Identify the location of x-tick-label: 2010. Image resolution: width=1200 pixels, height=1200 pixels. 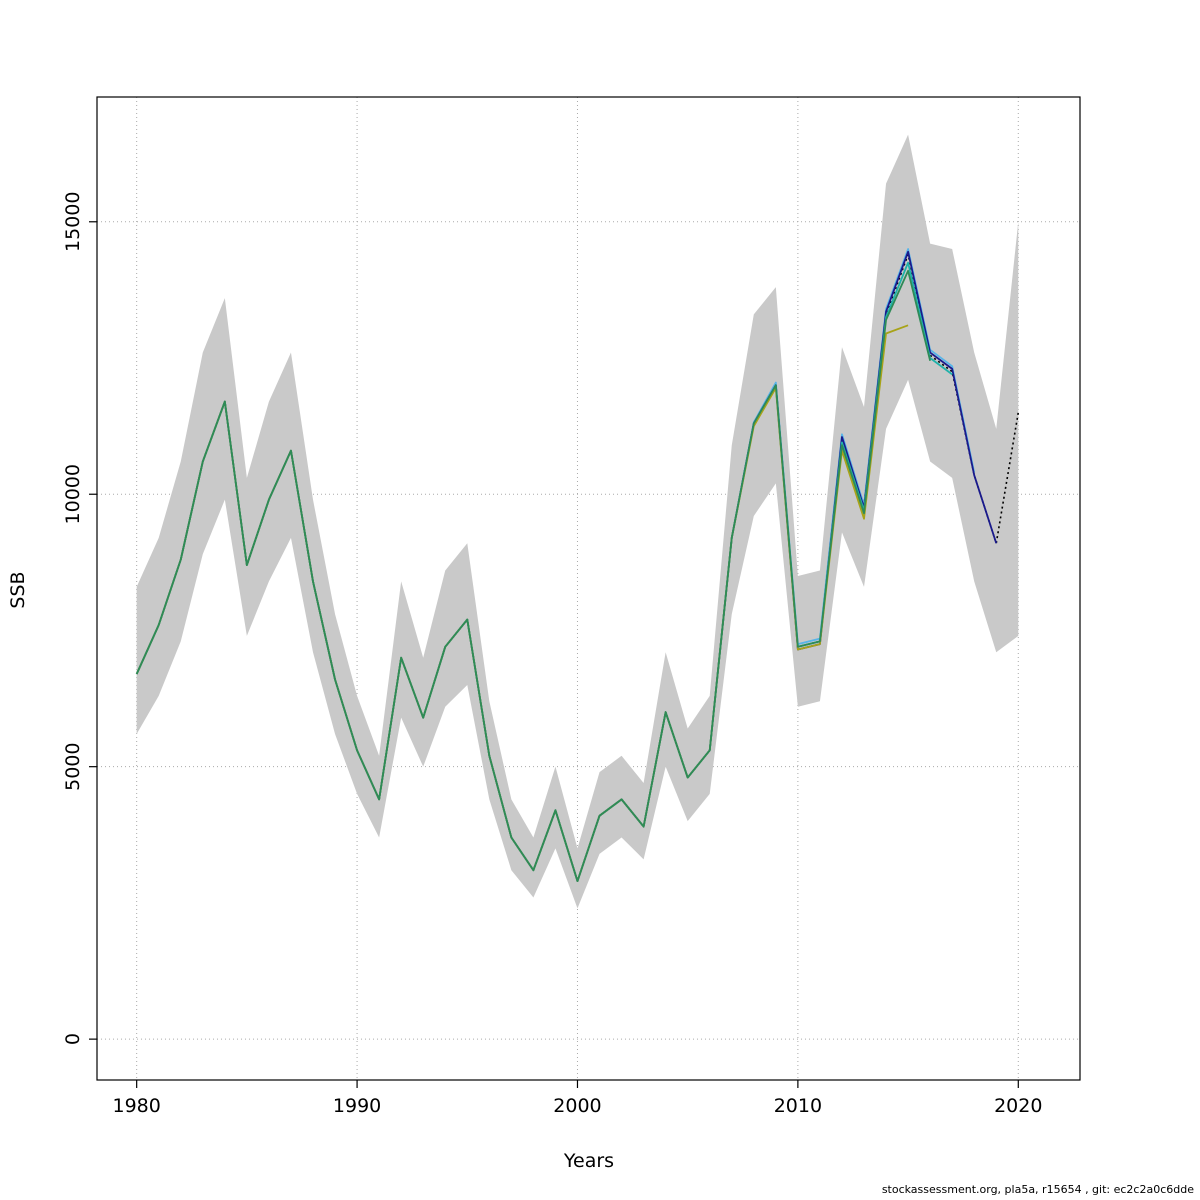
(798, 1106).